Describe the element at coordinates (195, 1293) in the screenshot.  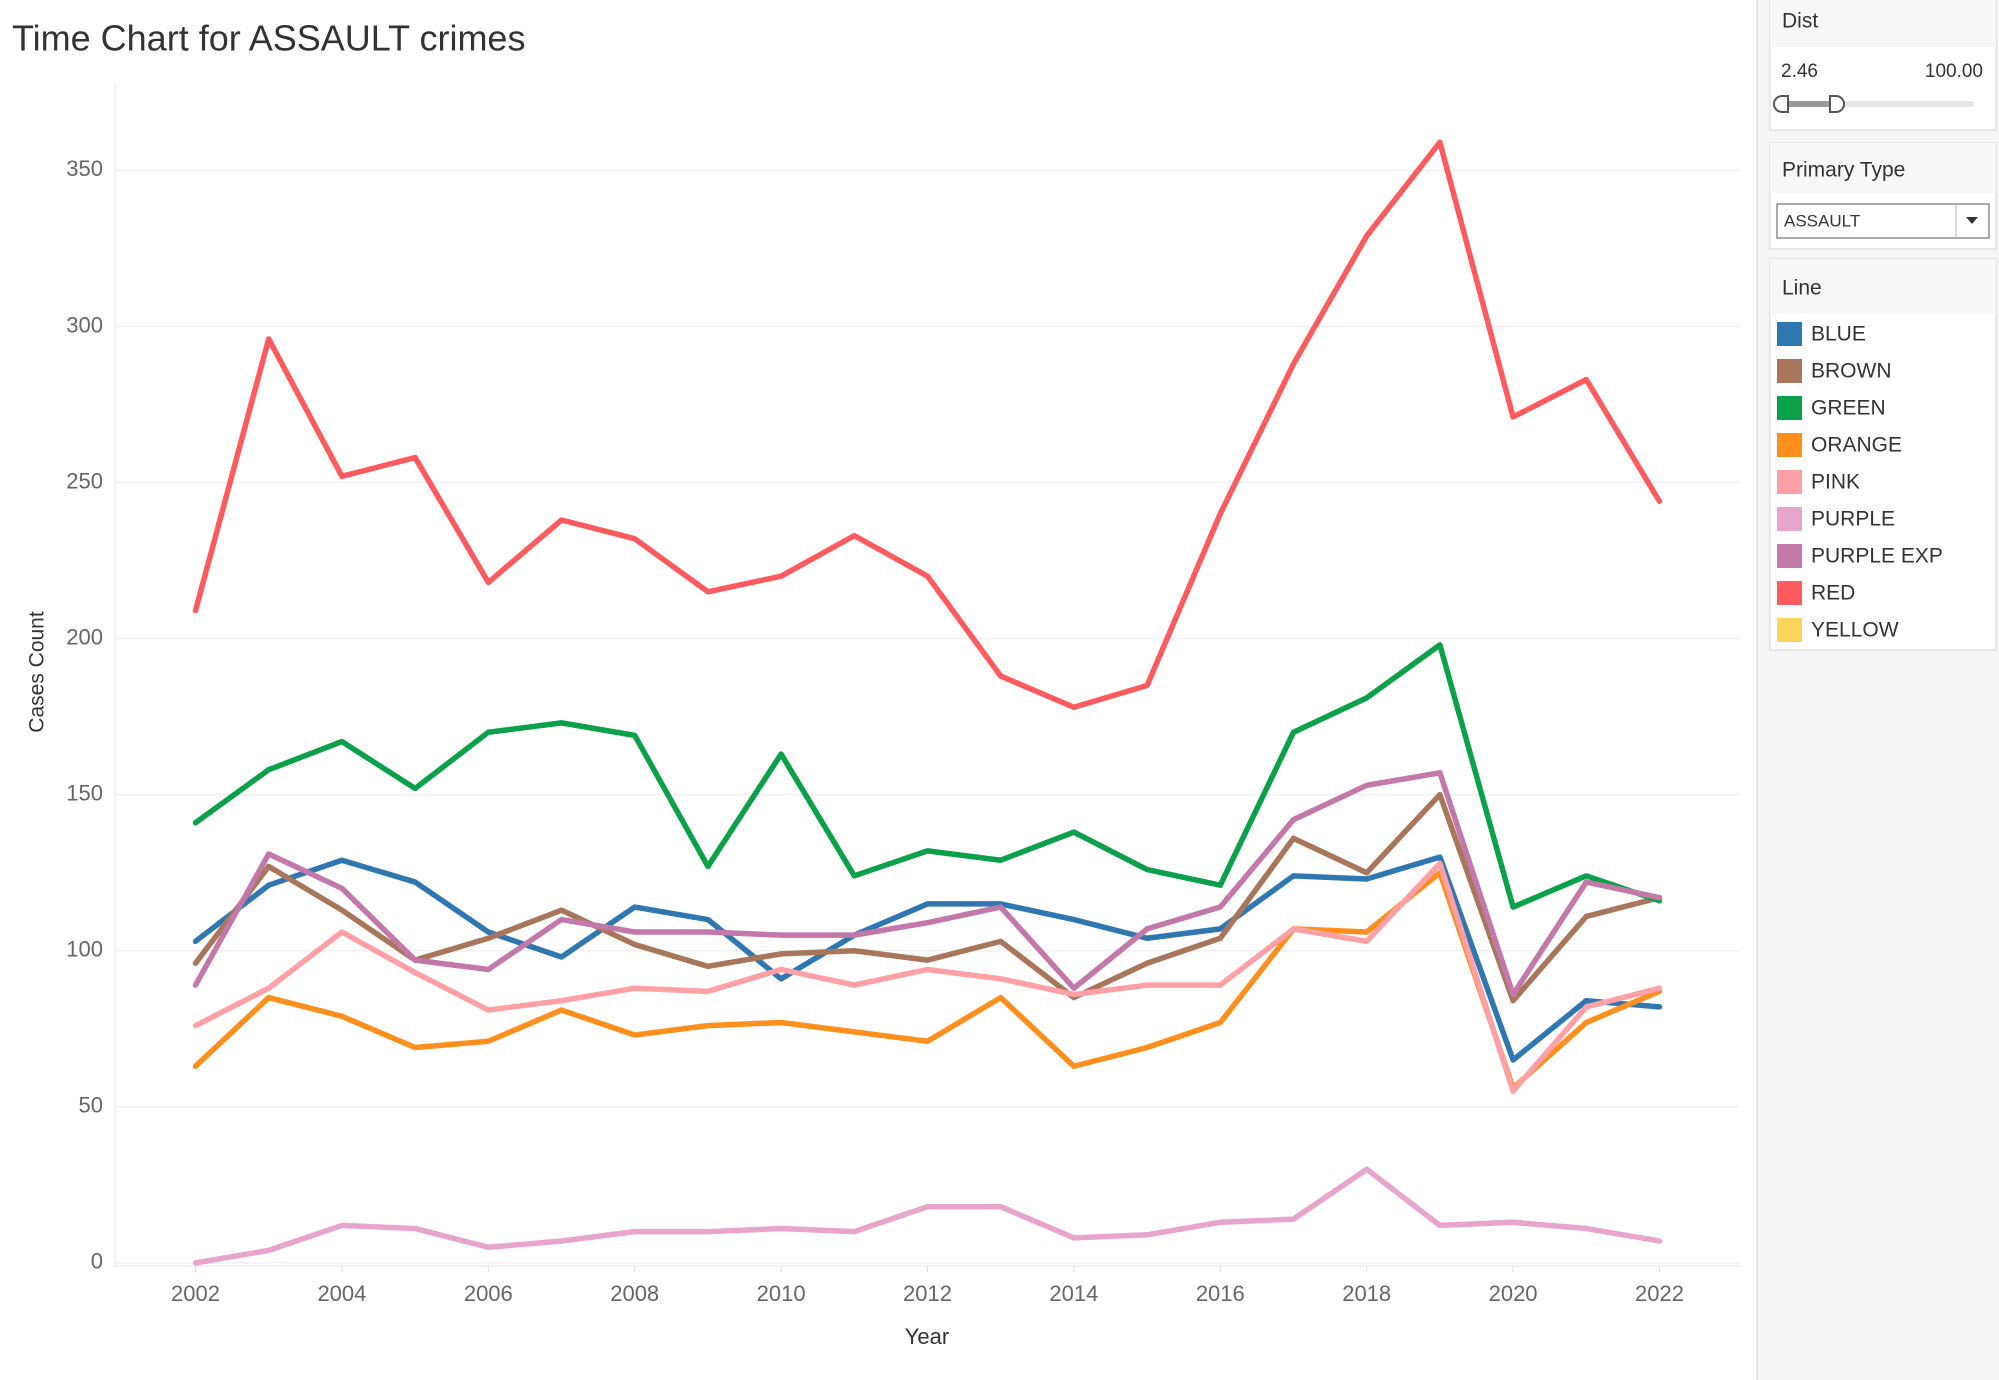
I see `x-tick-label: 2002` at that location.